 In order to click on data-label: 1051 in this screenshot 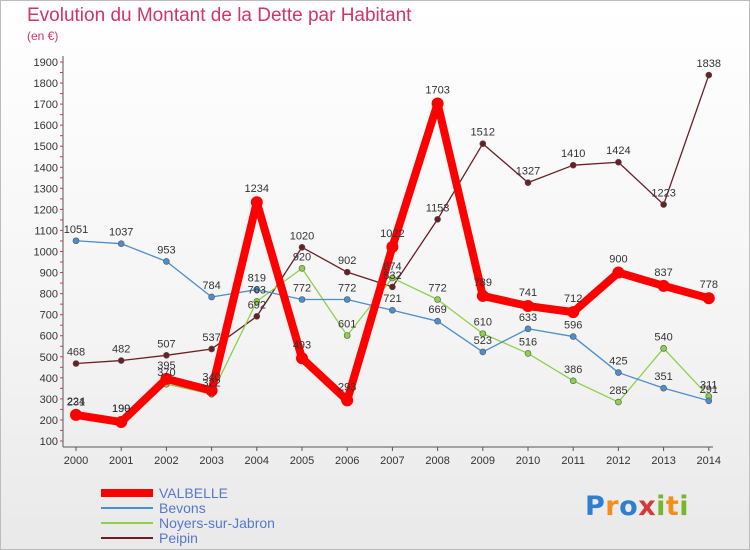, I will do `click(76, 230)`.